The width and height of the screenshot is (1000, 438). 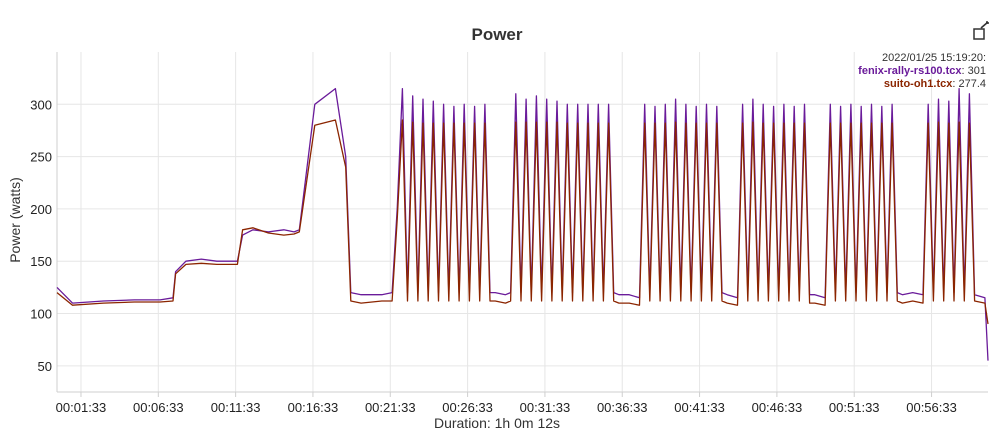 I want to click on y-axis-ticks: 50 100 150 200 250 300, so click(x=41, y=235).